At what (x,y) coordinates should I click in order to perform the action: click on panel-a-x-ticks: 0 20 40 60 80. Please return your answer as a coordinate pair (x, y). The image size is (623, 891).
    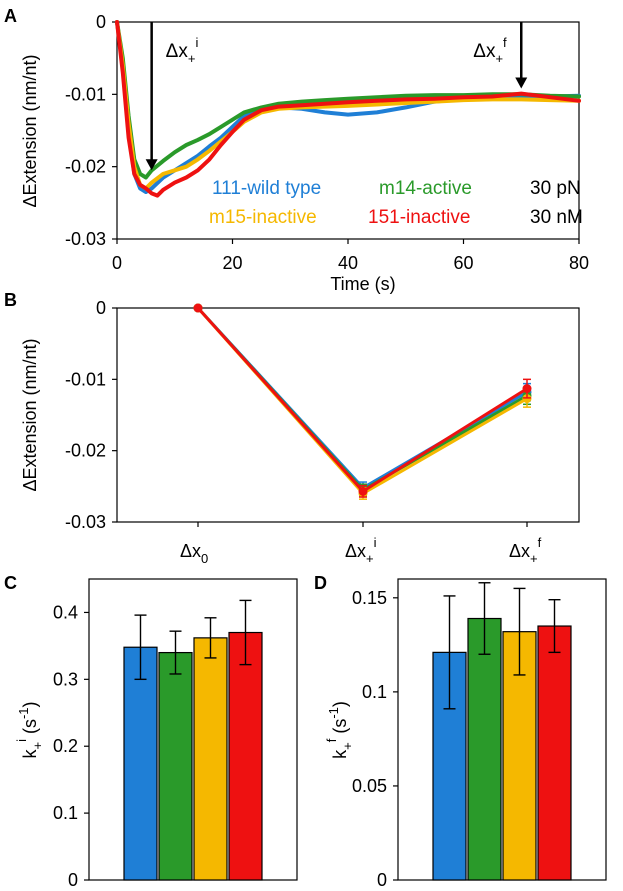
    Looking at the image, I should click on (350, 256).